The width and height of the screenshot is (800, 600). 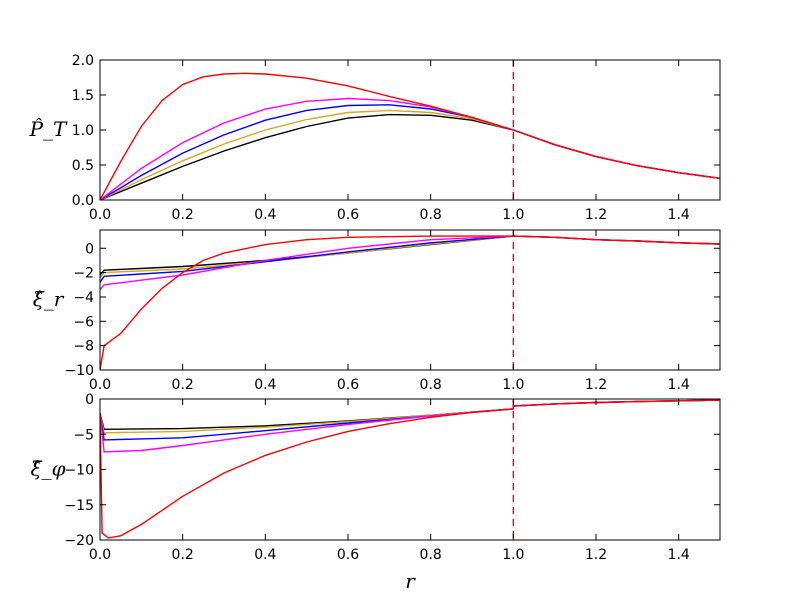 What do you see at coordinates (48, 129) in the screenshot?
I see `y-axis-label: P̂_T` at bounding box center [48, 129].